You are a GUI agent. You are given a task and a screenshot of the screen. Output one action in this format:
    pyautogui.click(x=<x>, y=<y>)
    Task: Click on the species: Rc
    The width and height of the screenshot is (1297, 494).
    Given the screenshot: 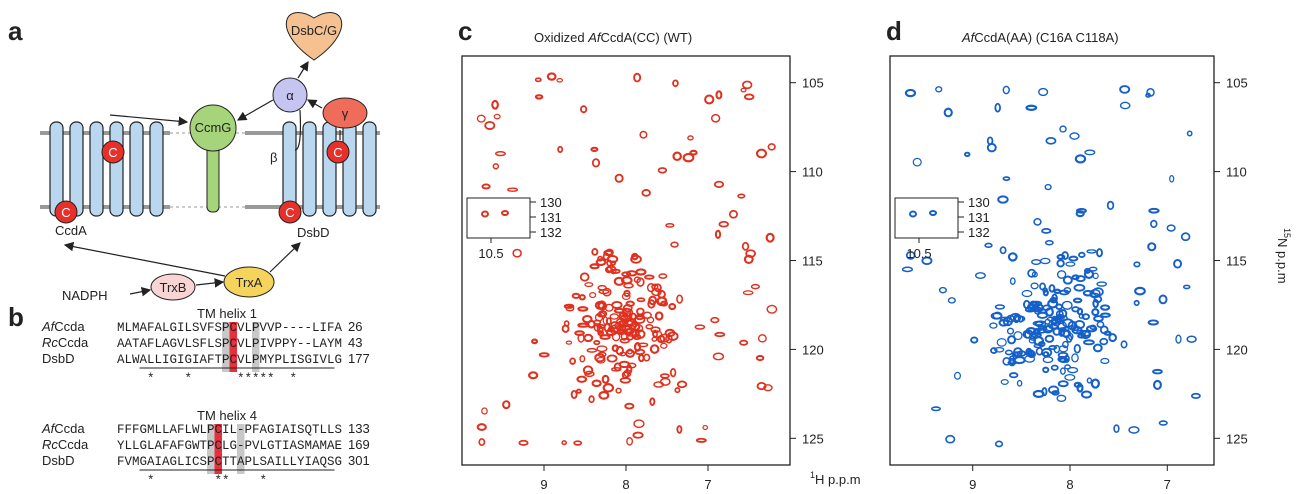 What is the action you would take?
    pyautogui.click(x=50, y=342)
    